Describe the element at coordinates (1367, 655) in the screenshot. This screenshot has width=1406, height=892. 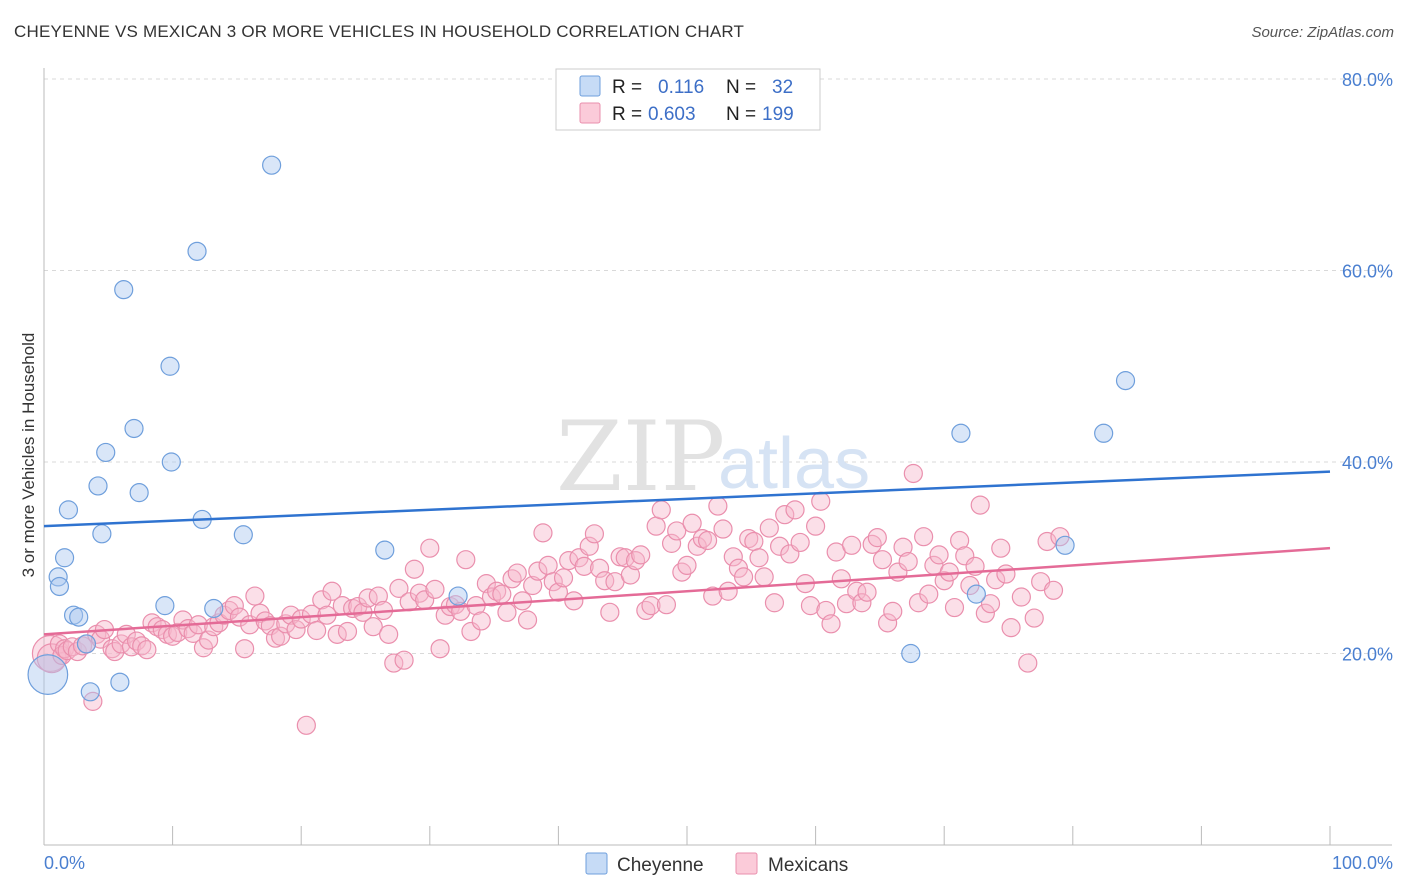
I see `y-tick-label: 20.0%` at that location.